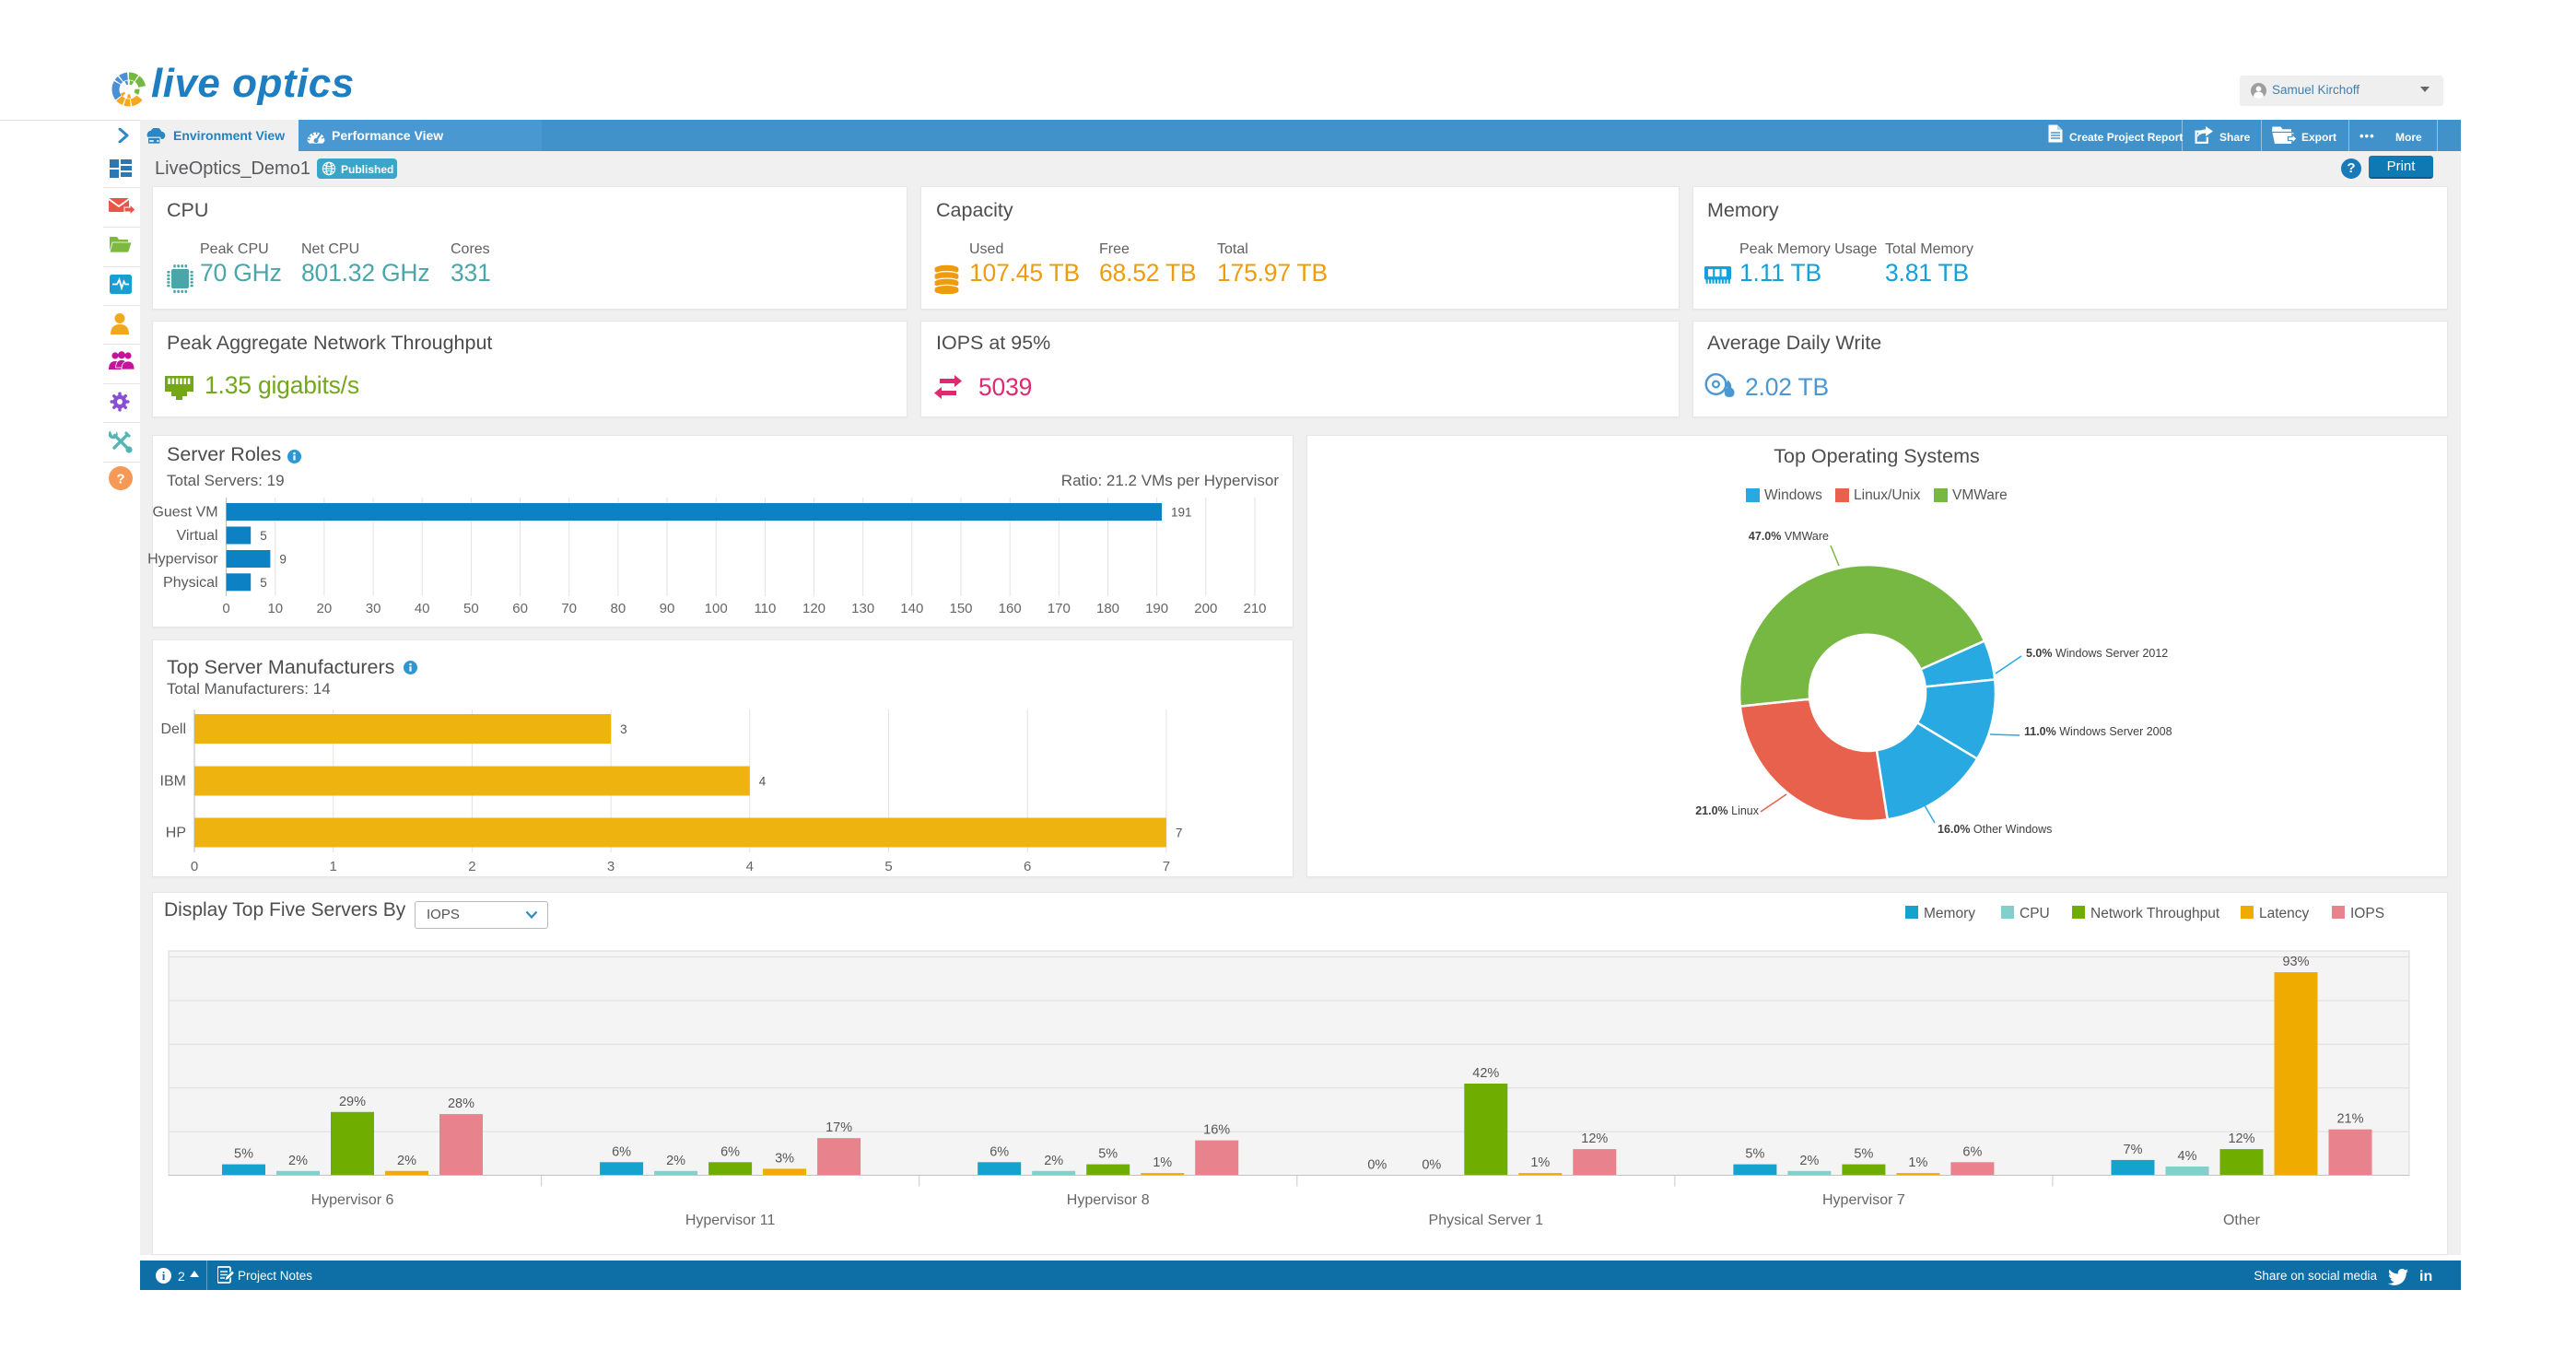 Image resolution: width=2576 pixels, height=1372 pixels. Describe the element at coordinates (1485, 1073) in the screenshot. I see `svg-text: 42%` at that location.